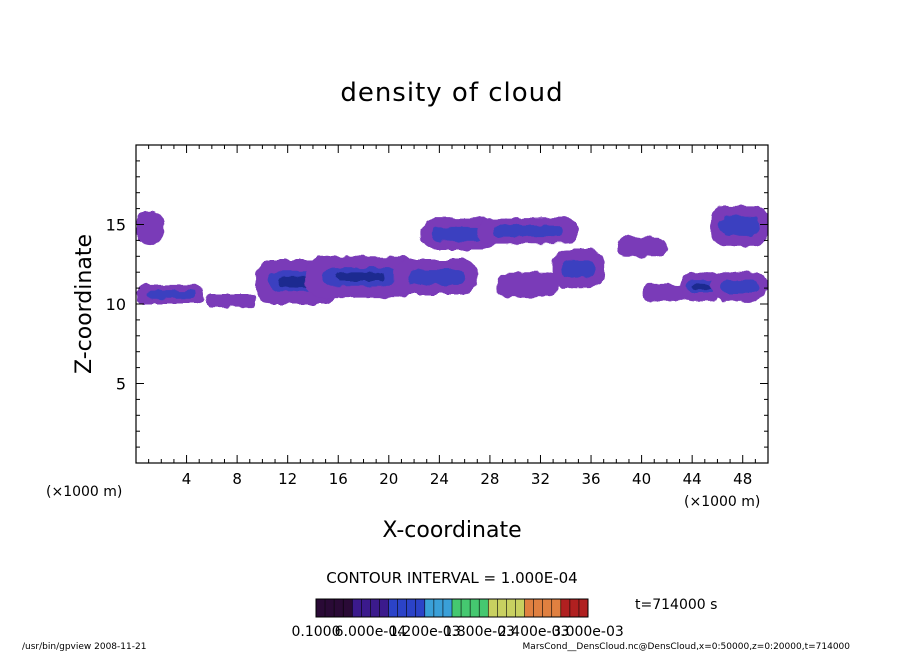 The width and height of the screenshot is (904, 654). What do you see at coordinates (722, 502) in the screenshot?
I see `x-unit-right: (×1000 m)` at bounding box center [722, 502].